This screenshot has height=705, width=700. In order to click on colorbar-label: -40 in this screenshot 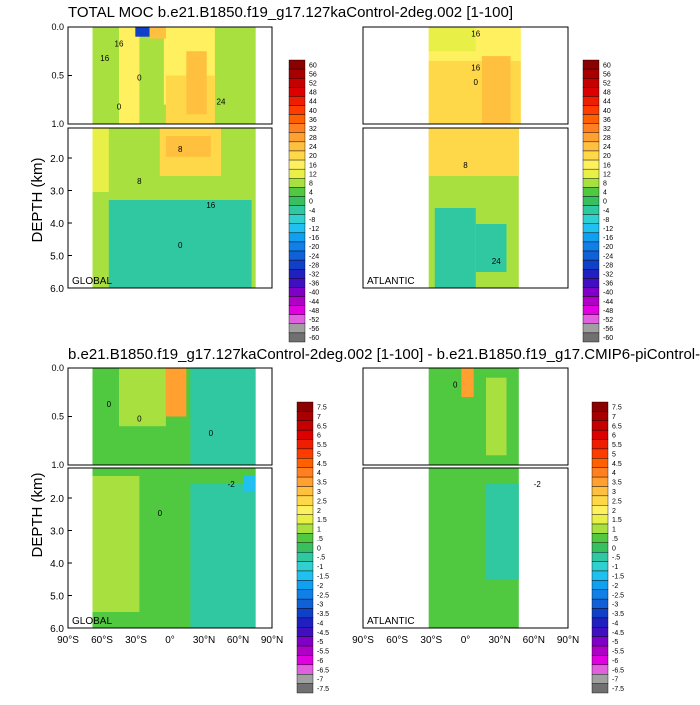, I will do `click(314, 293)`.